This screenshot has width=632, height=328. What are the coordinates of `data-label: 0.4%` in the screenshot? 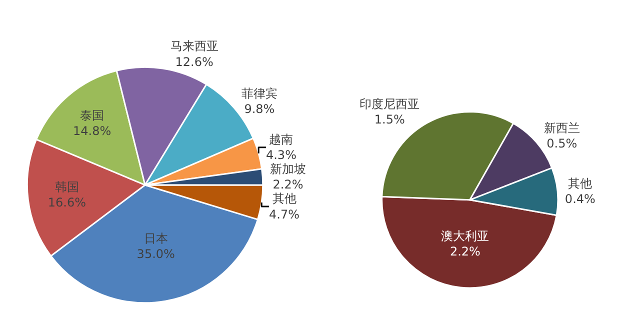 It's located at (580, 199).